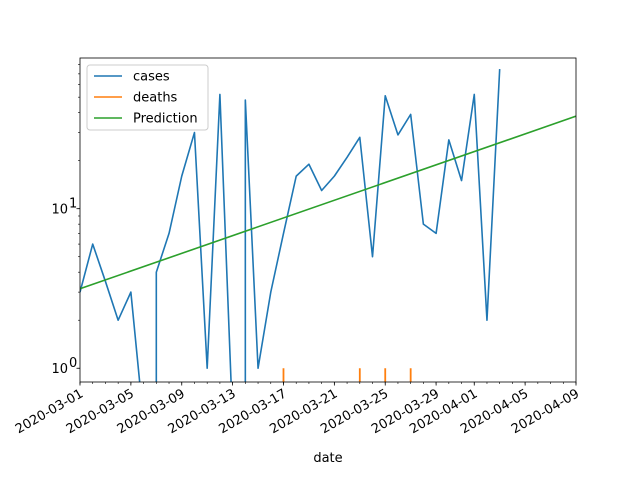 The image size is (640, 480). I want to click on y-tick-exponent: 0, so click(73, 363).